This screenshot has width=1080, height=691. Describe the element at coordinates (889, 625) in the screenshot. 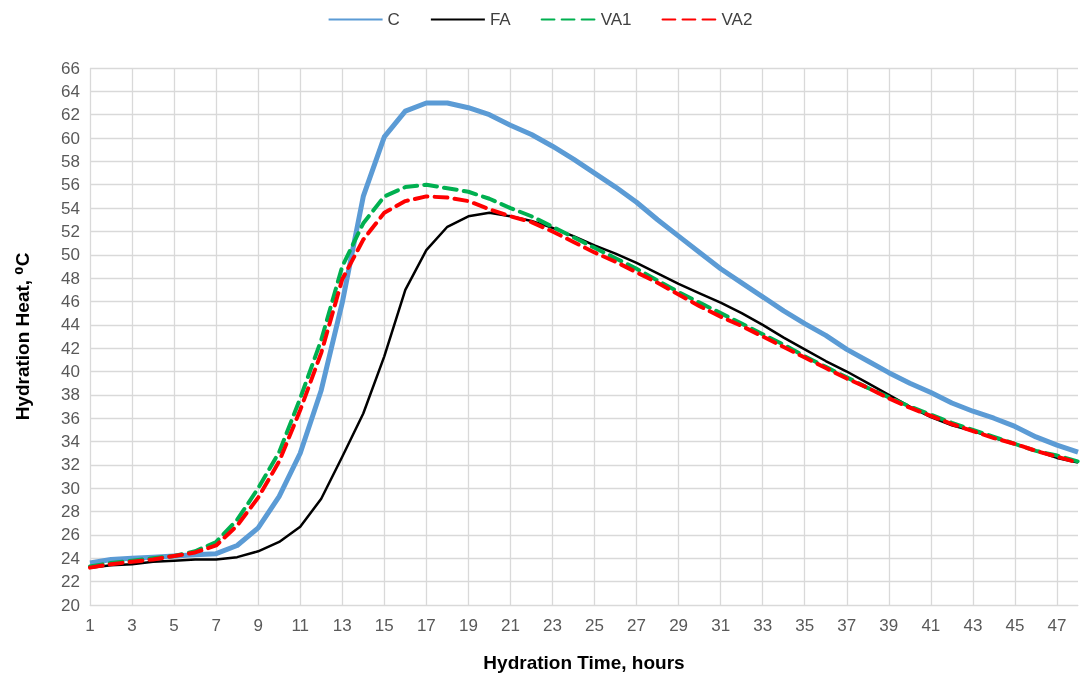

I see `x-tick-label: 39` at that location.